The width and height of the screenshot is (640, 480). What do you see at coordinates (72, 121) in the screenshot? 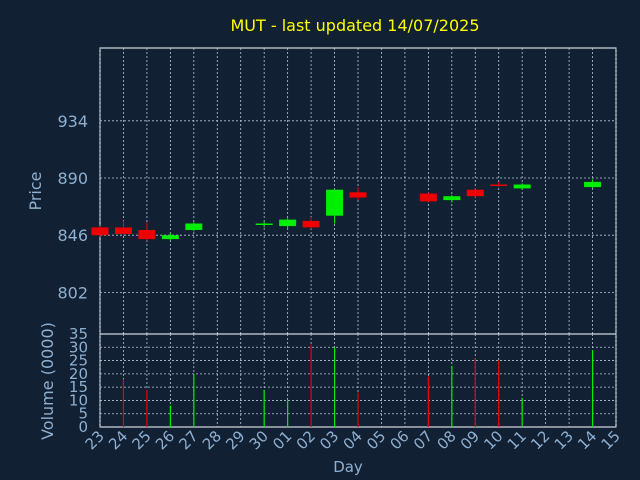
I see `price-tick-label: 934` at bounding box center [72, 121].